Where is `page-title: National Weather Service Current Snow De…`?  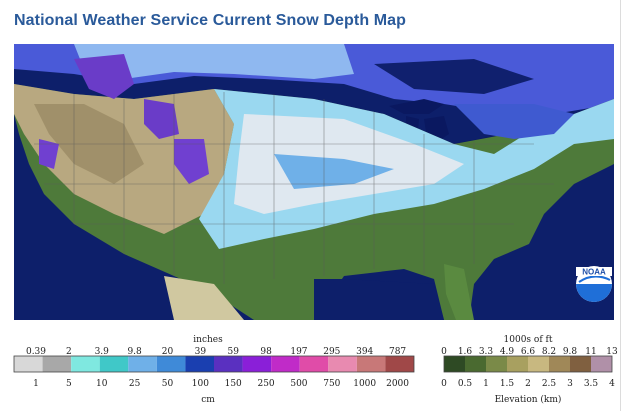
page-title: National Weather Service Current Snow De… is located at coordinates (210, 20).